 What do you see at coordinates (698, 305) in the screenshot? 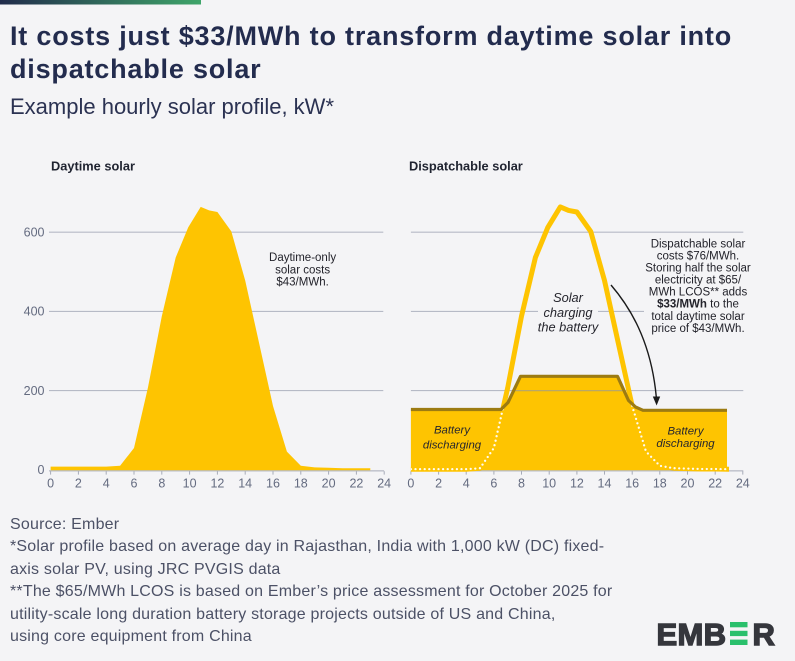
I see `svg-text: $33/MWh to the` at bounding box center [698, 305].